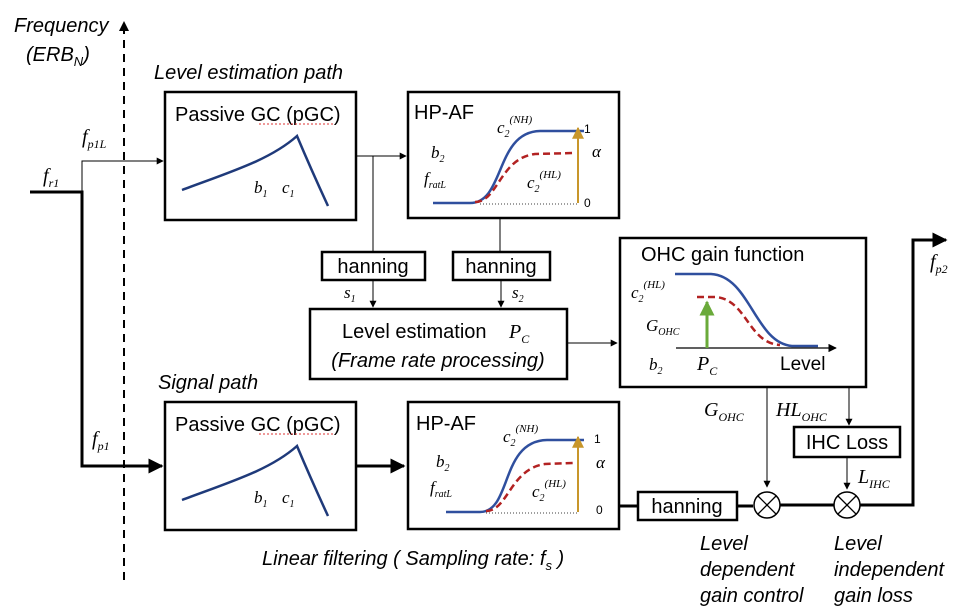 The image size is (972, 615). I want to click on svg-text: PC, so click(519, 333).